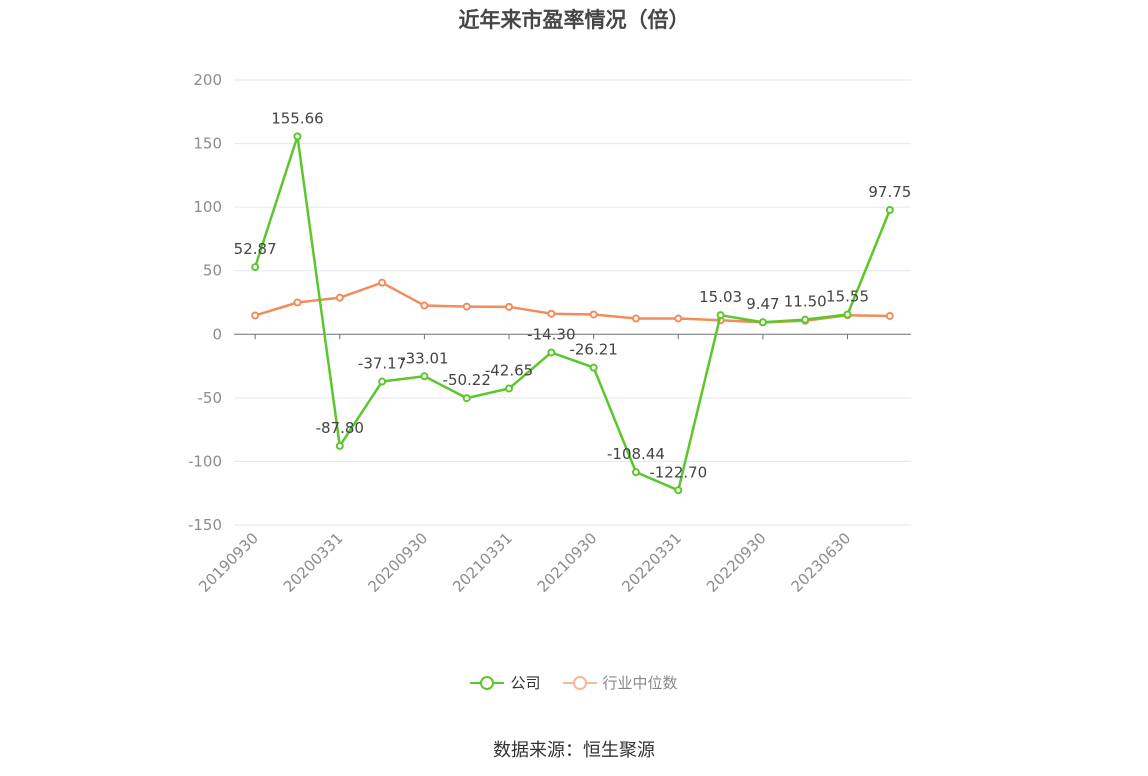 The height and width of the screenshot is (776, 1148). Describe the element at coordinates (467, 380) in the screenshot. I see `company-data-label: -50.22` at that location.